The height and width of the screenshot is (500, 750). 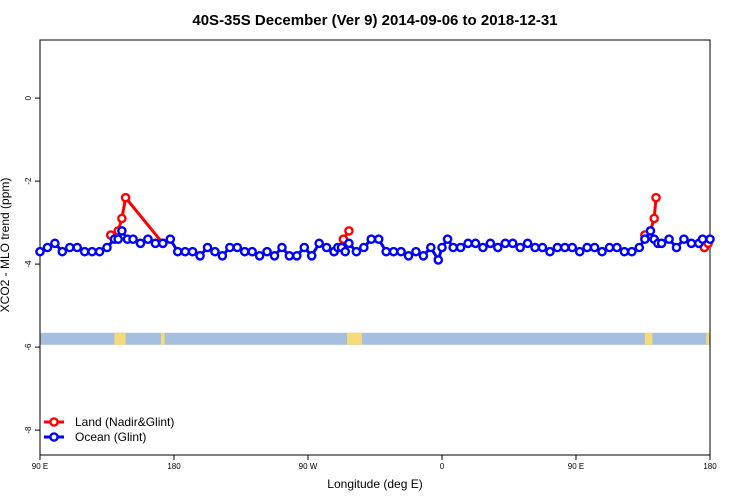 What do you see at coordinates (28, 347) in the screenshot?
I see `y-tick-label: -6` at bounding box center [28, 347].